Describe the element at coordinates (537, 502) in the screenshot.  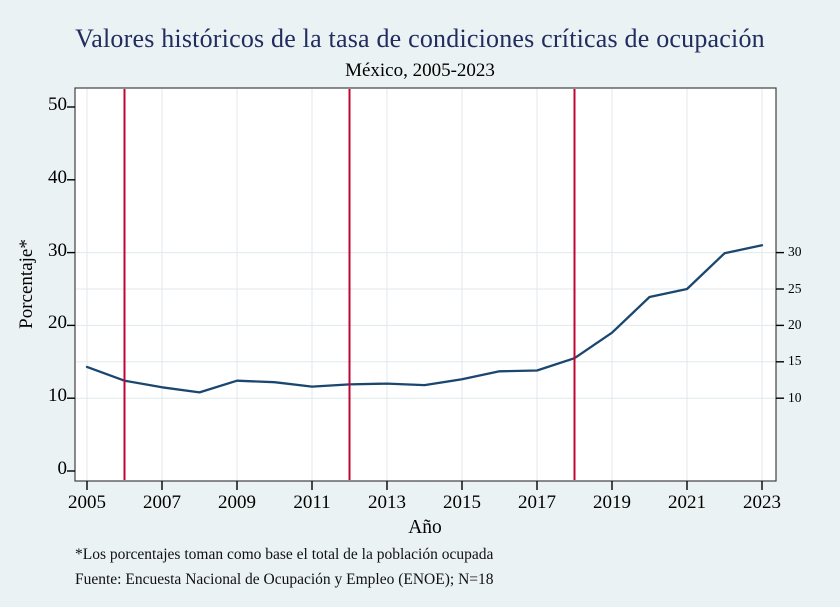
I see `x-tick-label: 2017` at that location.